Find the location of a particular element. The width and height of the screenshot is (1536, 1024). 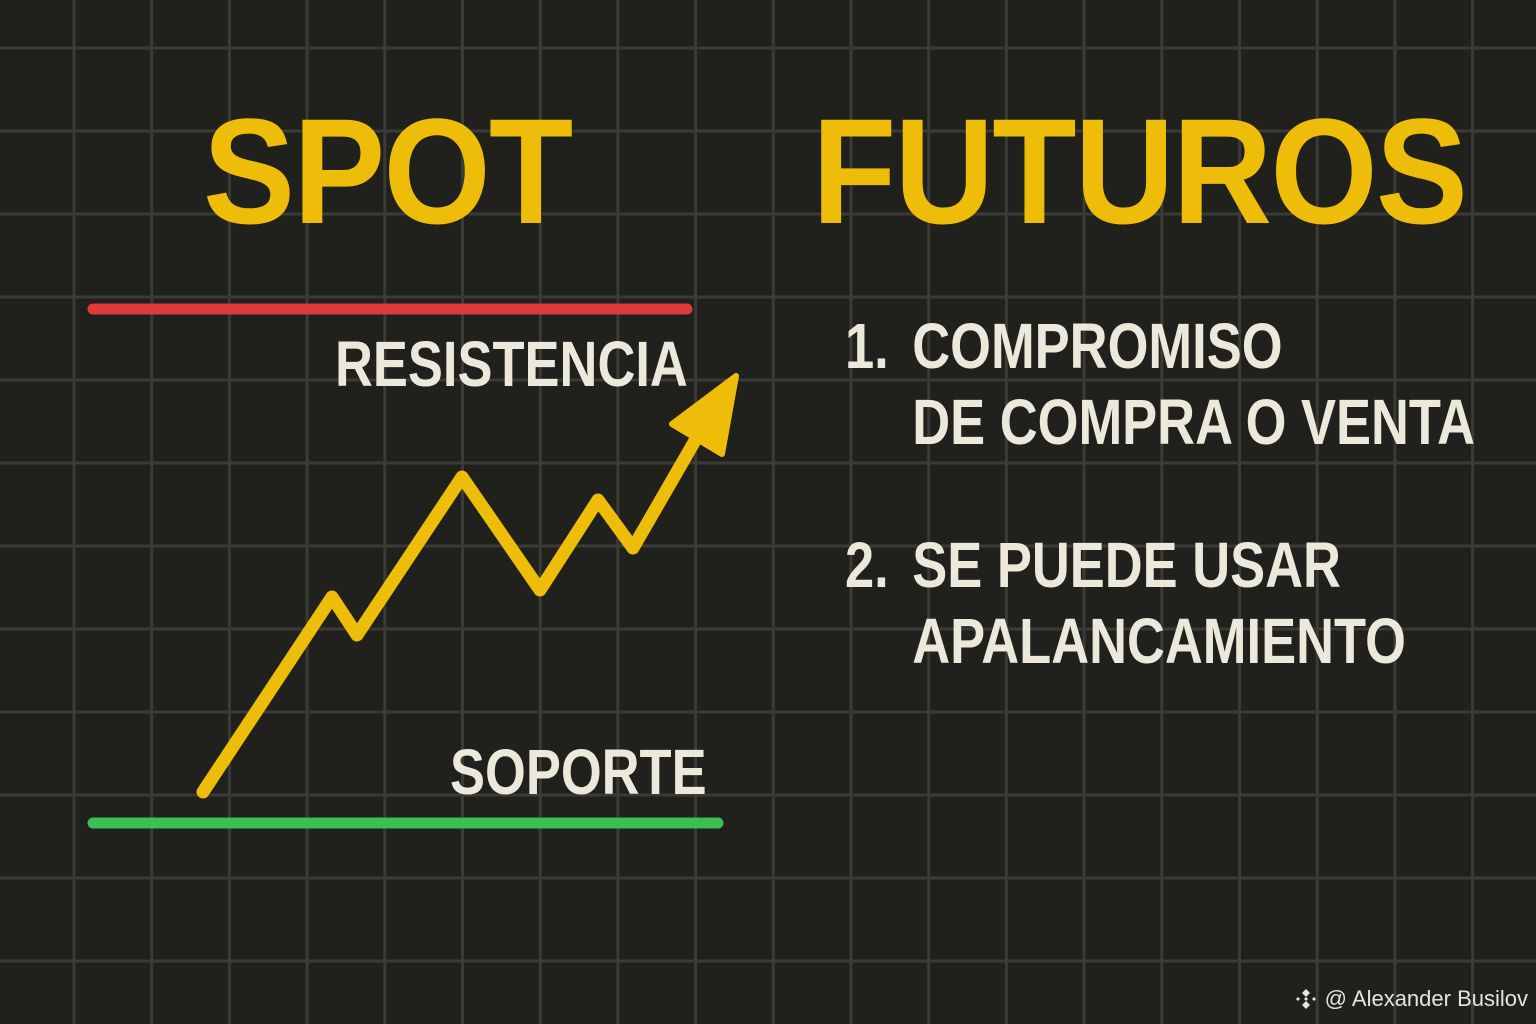

support-label: SOPORTE is located at coordinates (578, 772).